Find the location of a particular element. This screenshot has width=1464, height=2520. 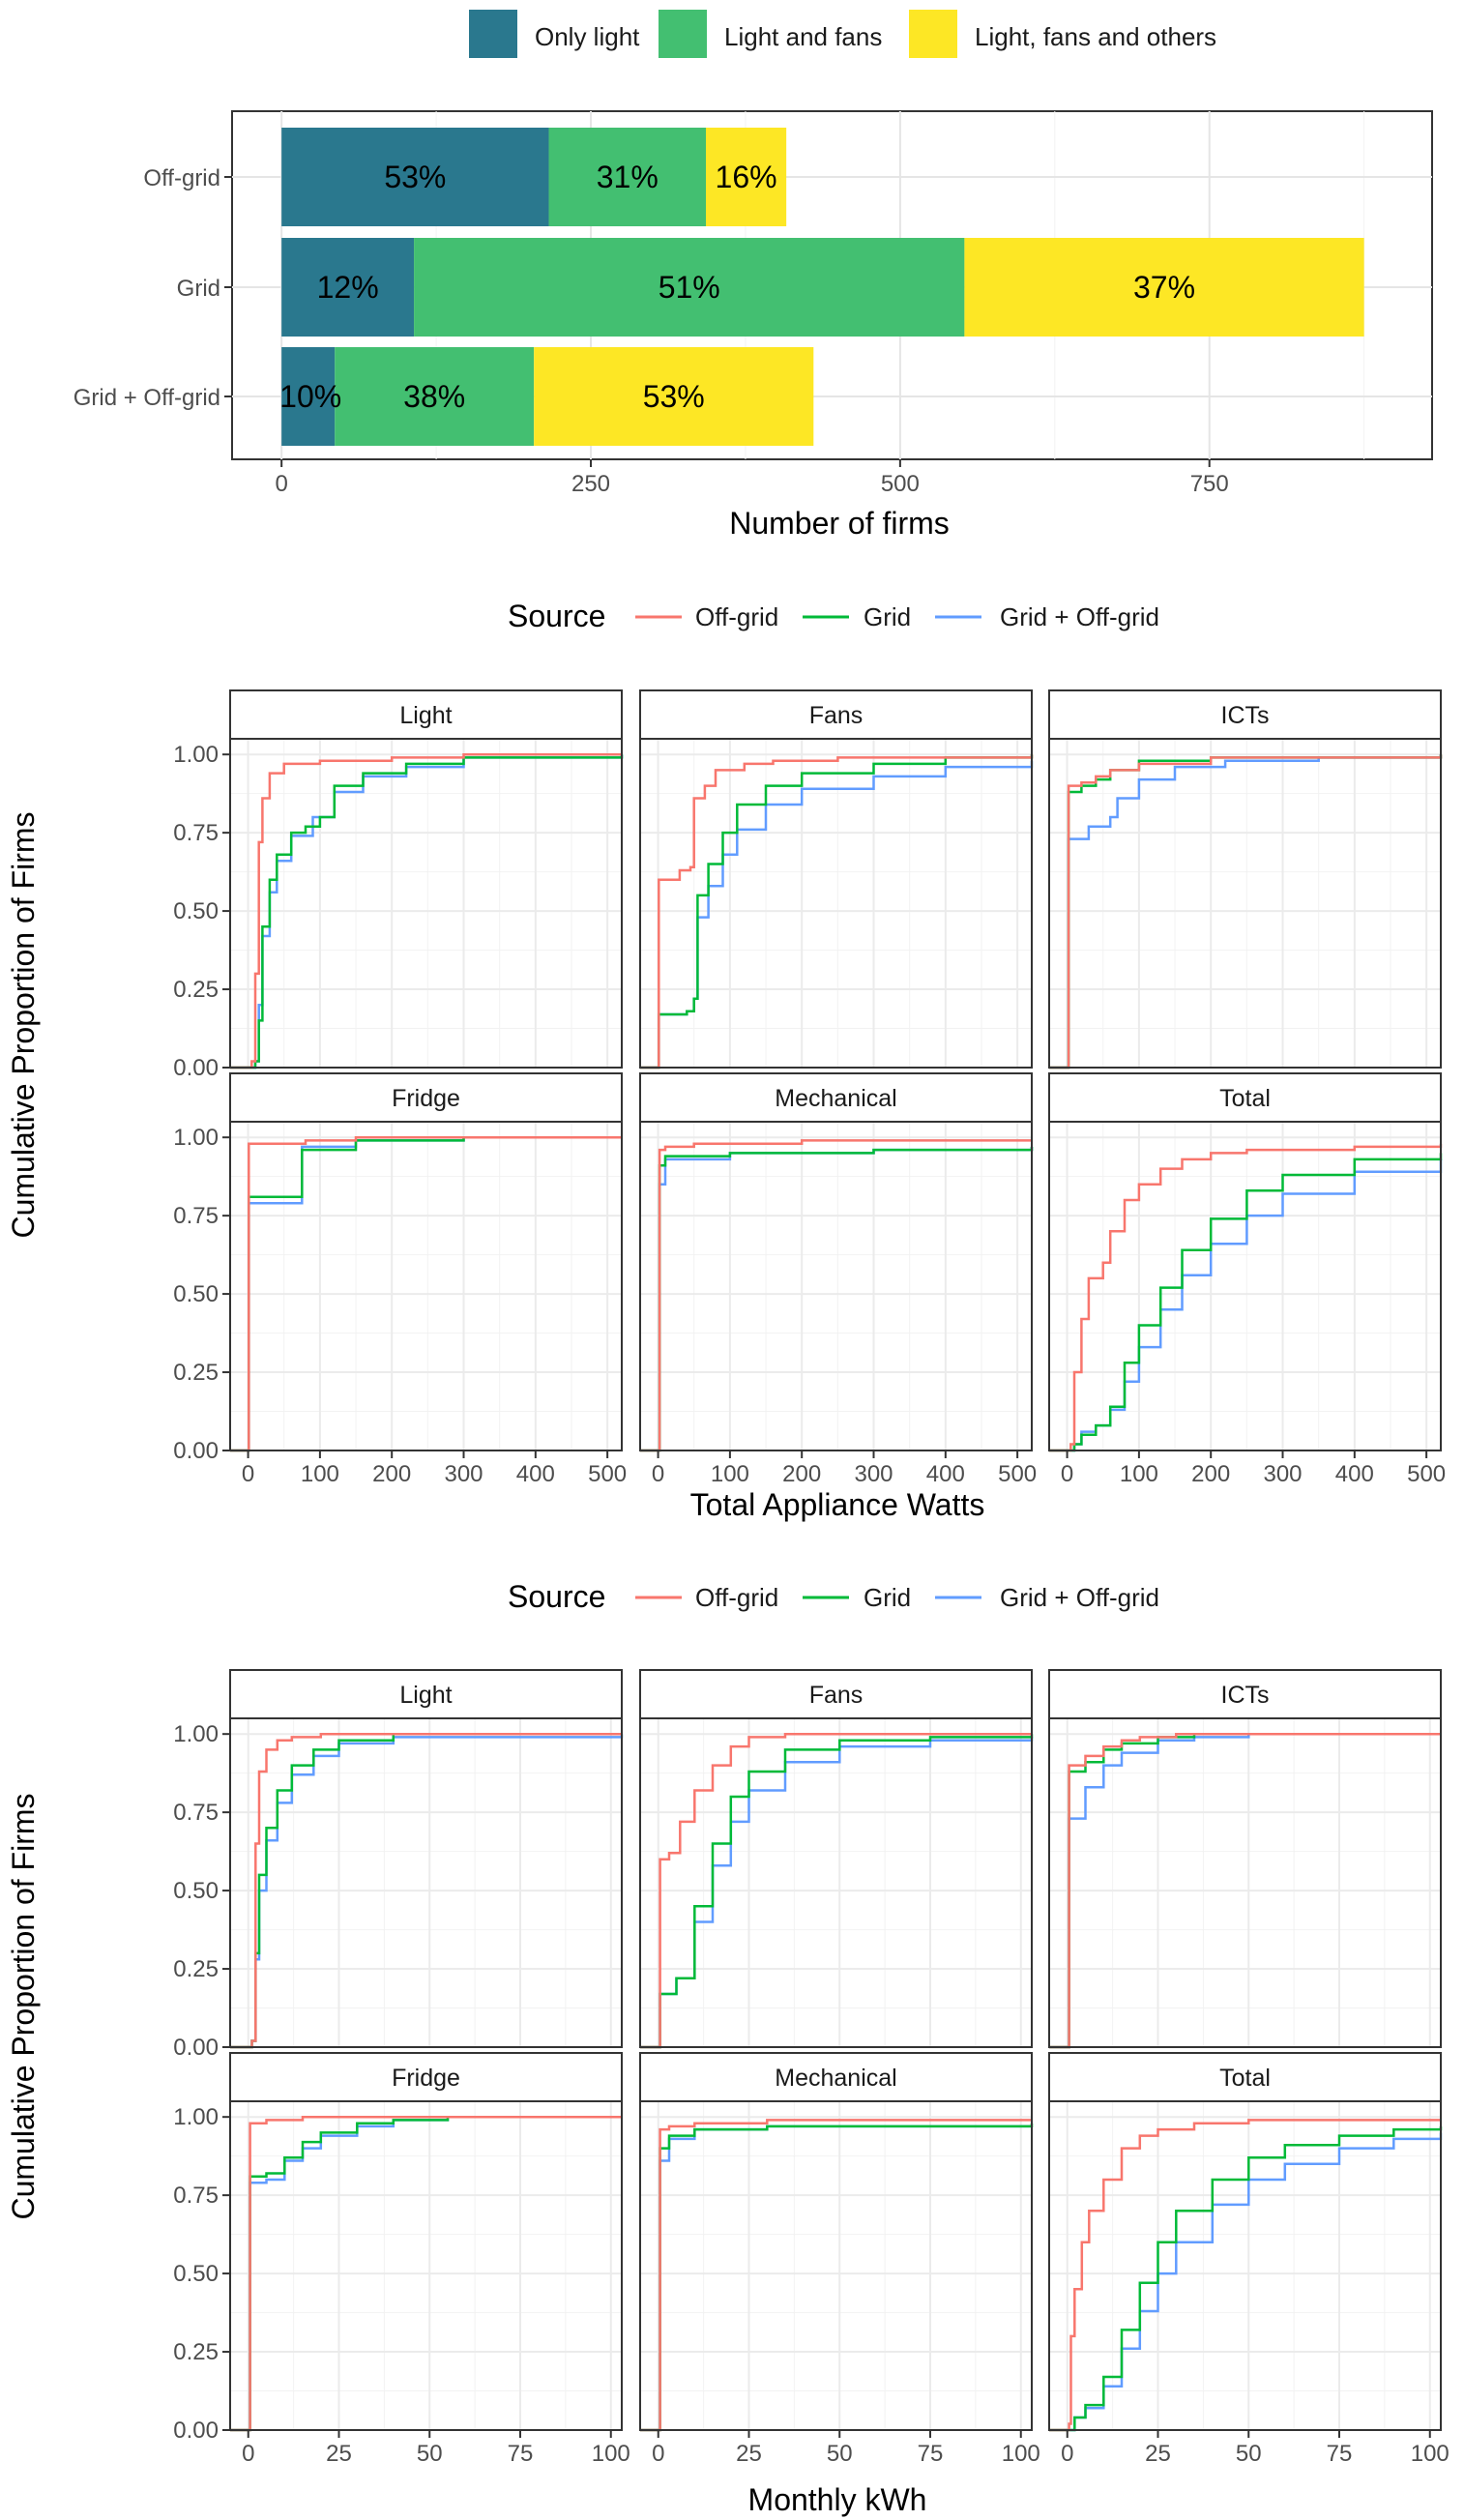

watts-strip-label: Light is located at coordinates (425, 715).